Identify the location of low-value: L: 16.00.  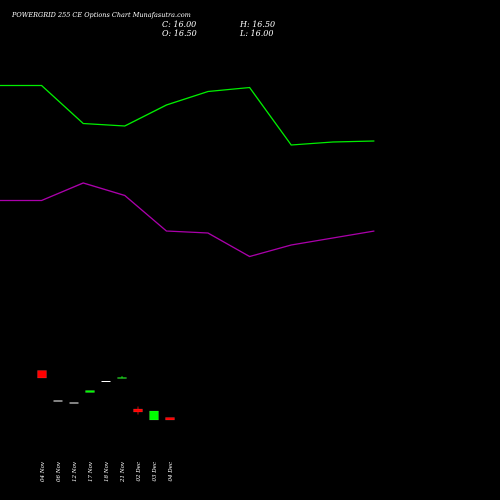
(257, 33).